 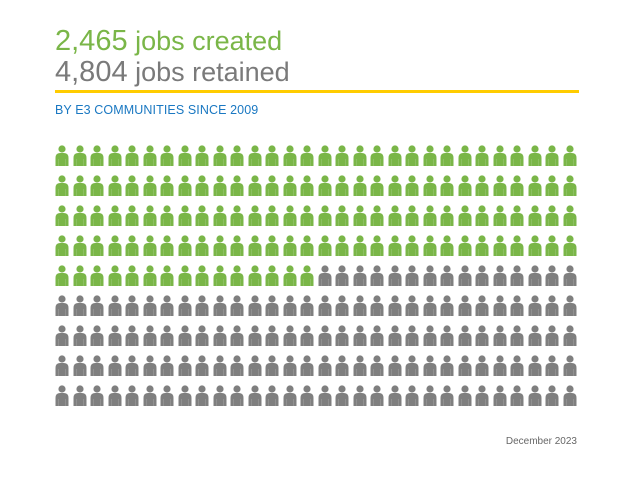 I want to click on jobs-retained-number: 4,804, so click(x=91, y=72).